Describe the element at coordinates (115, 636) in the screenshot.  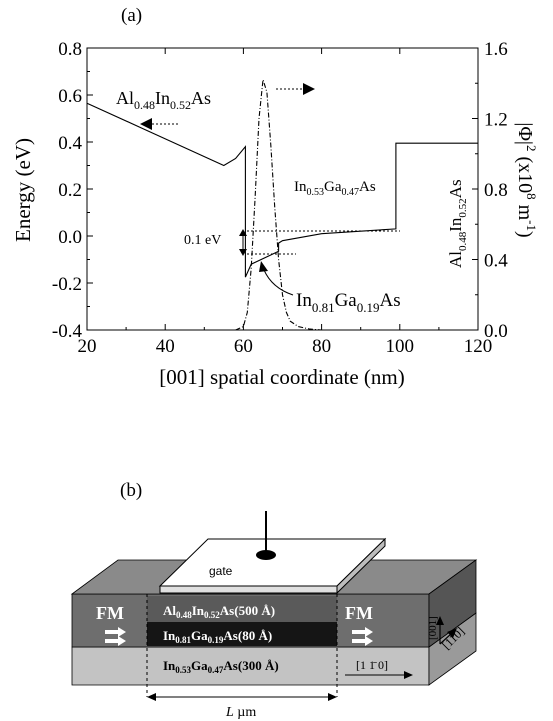
I see `spin-arrows-left` at that location.